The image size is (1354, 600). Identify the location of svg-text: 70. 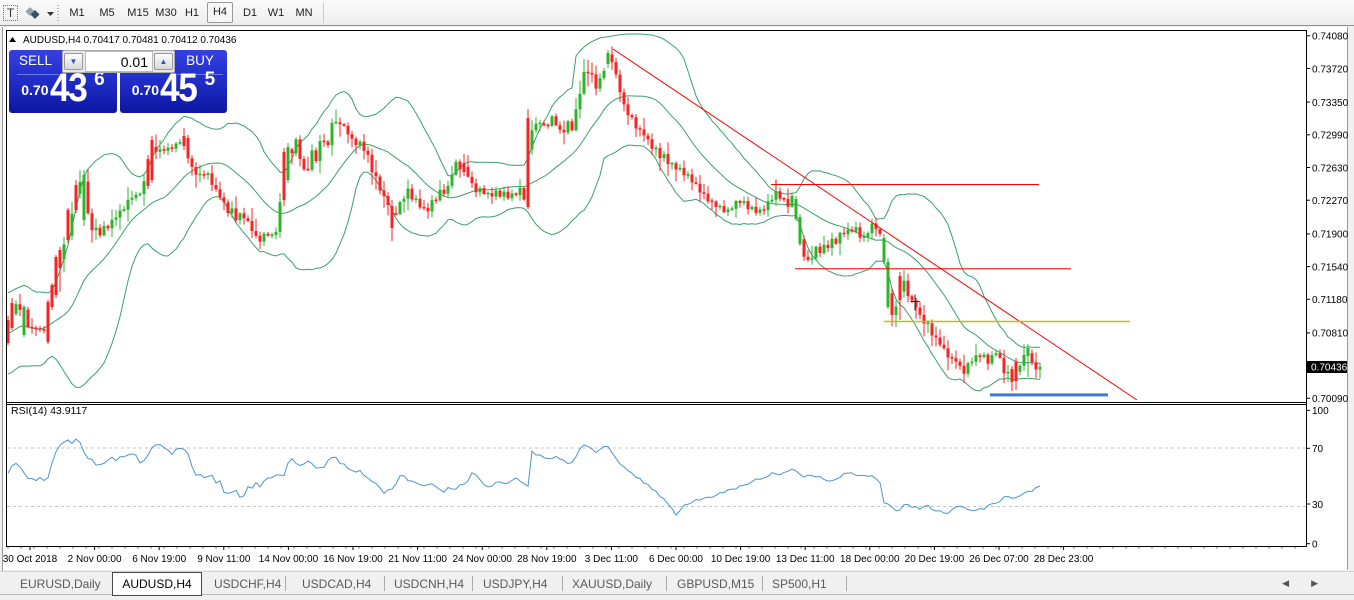
(1318, 449).